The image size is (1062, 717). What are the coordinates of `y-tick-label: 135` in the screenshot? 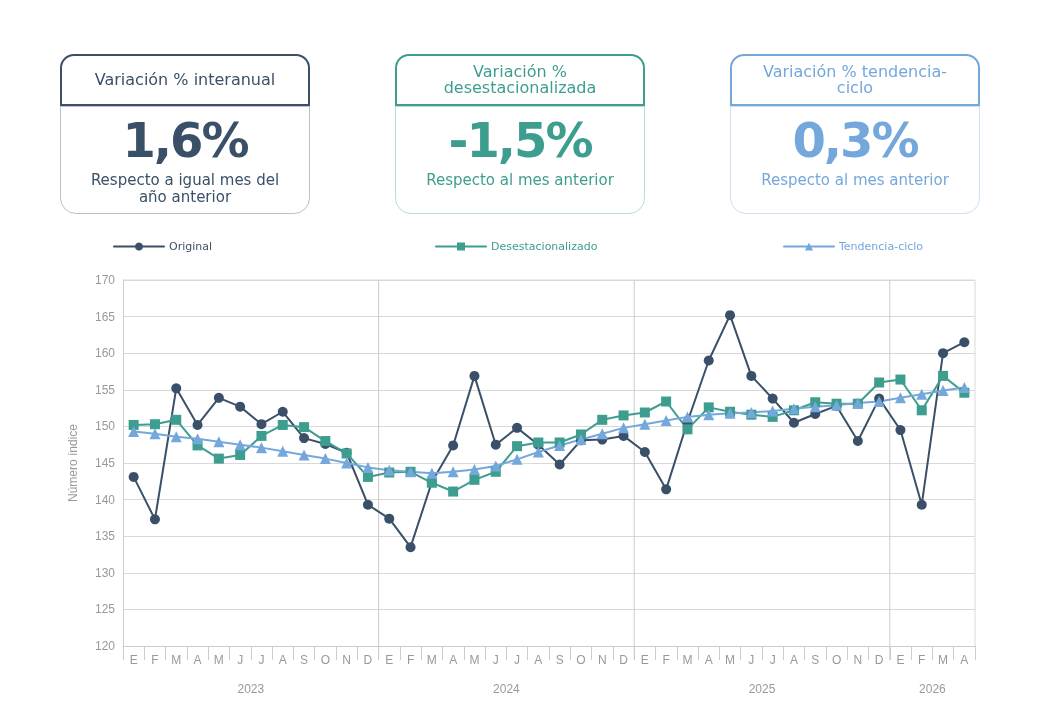 It's located at (105, 536).